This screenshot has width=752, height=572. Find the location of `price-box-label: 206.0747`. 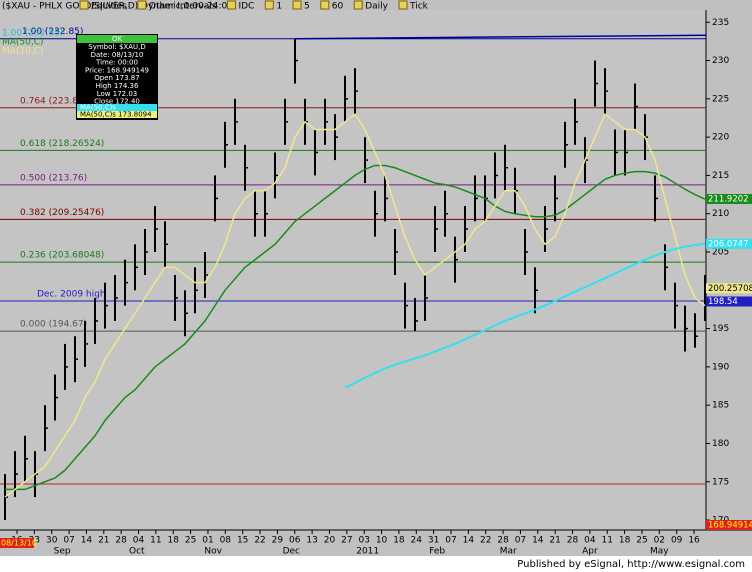

price-box-label: 206.0747 is located at coordinates (728, 244).